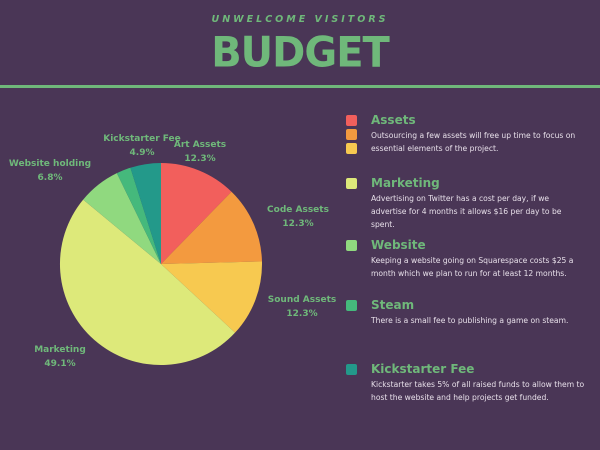 The width and height of the screenshot is (600, 450). I want to click on pie-slice-steam, so click(138, 215).